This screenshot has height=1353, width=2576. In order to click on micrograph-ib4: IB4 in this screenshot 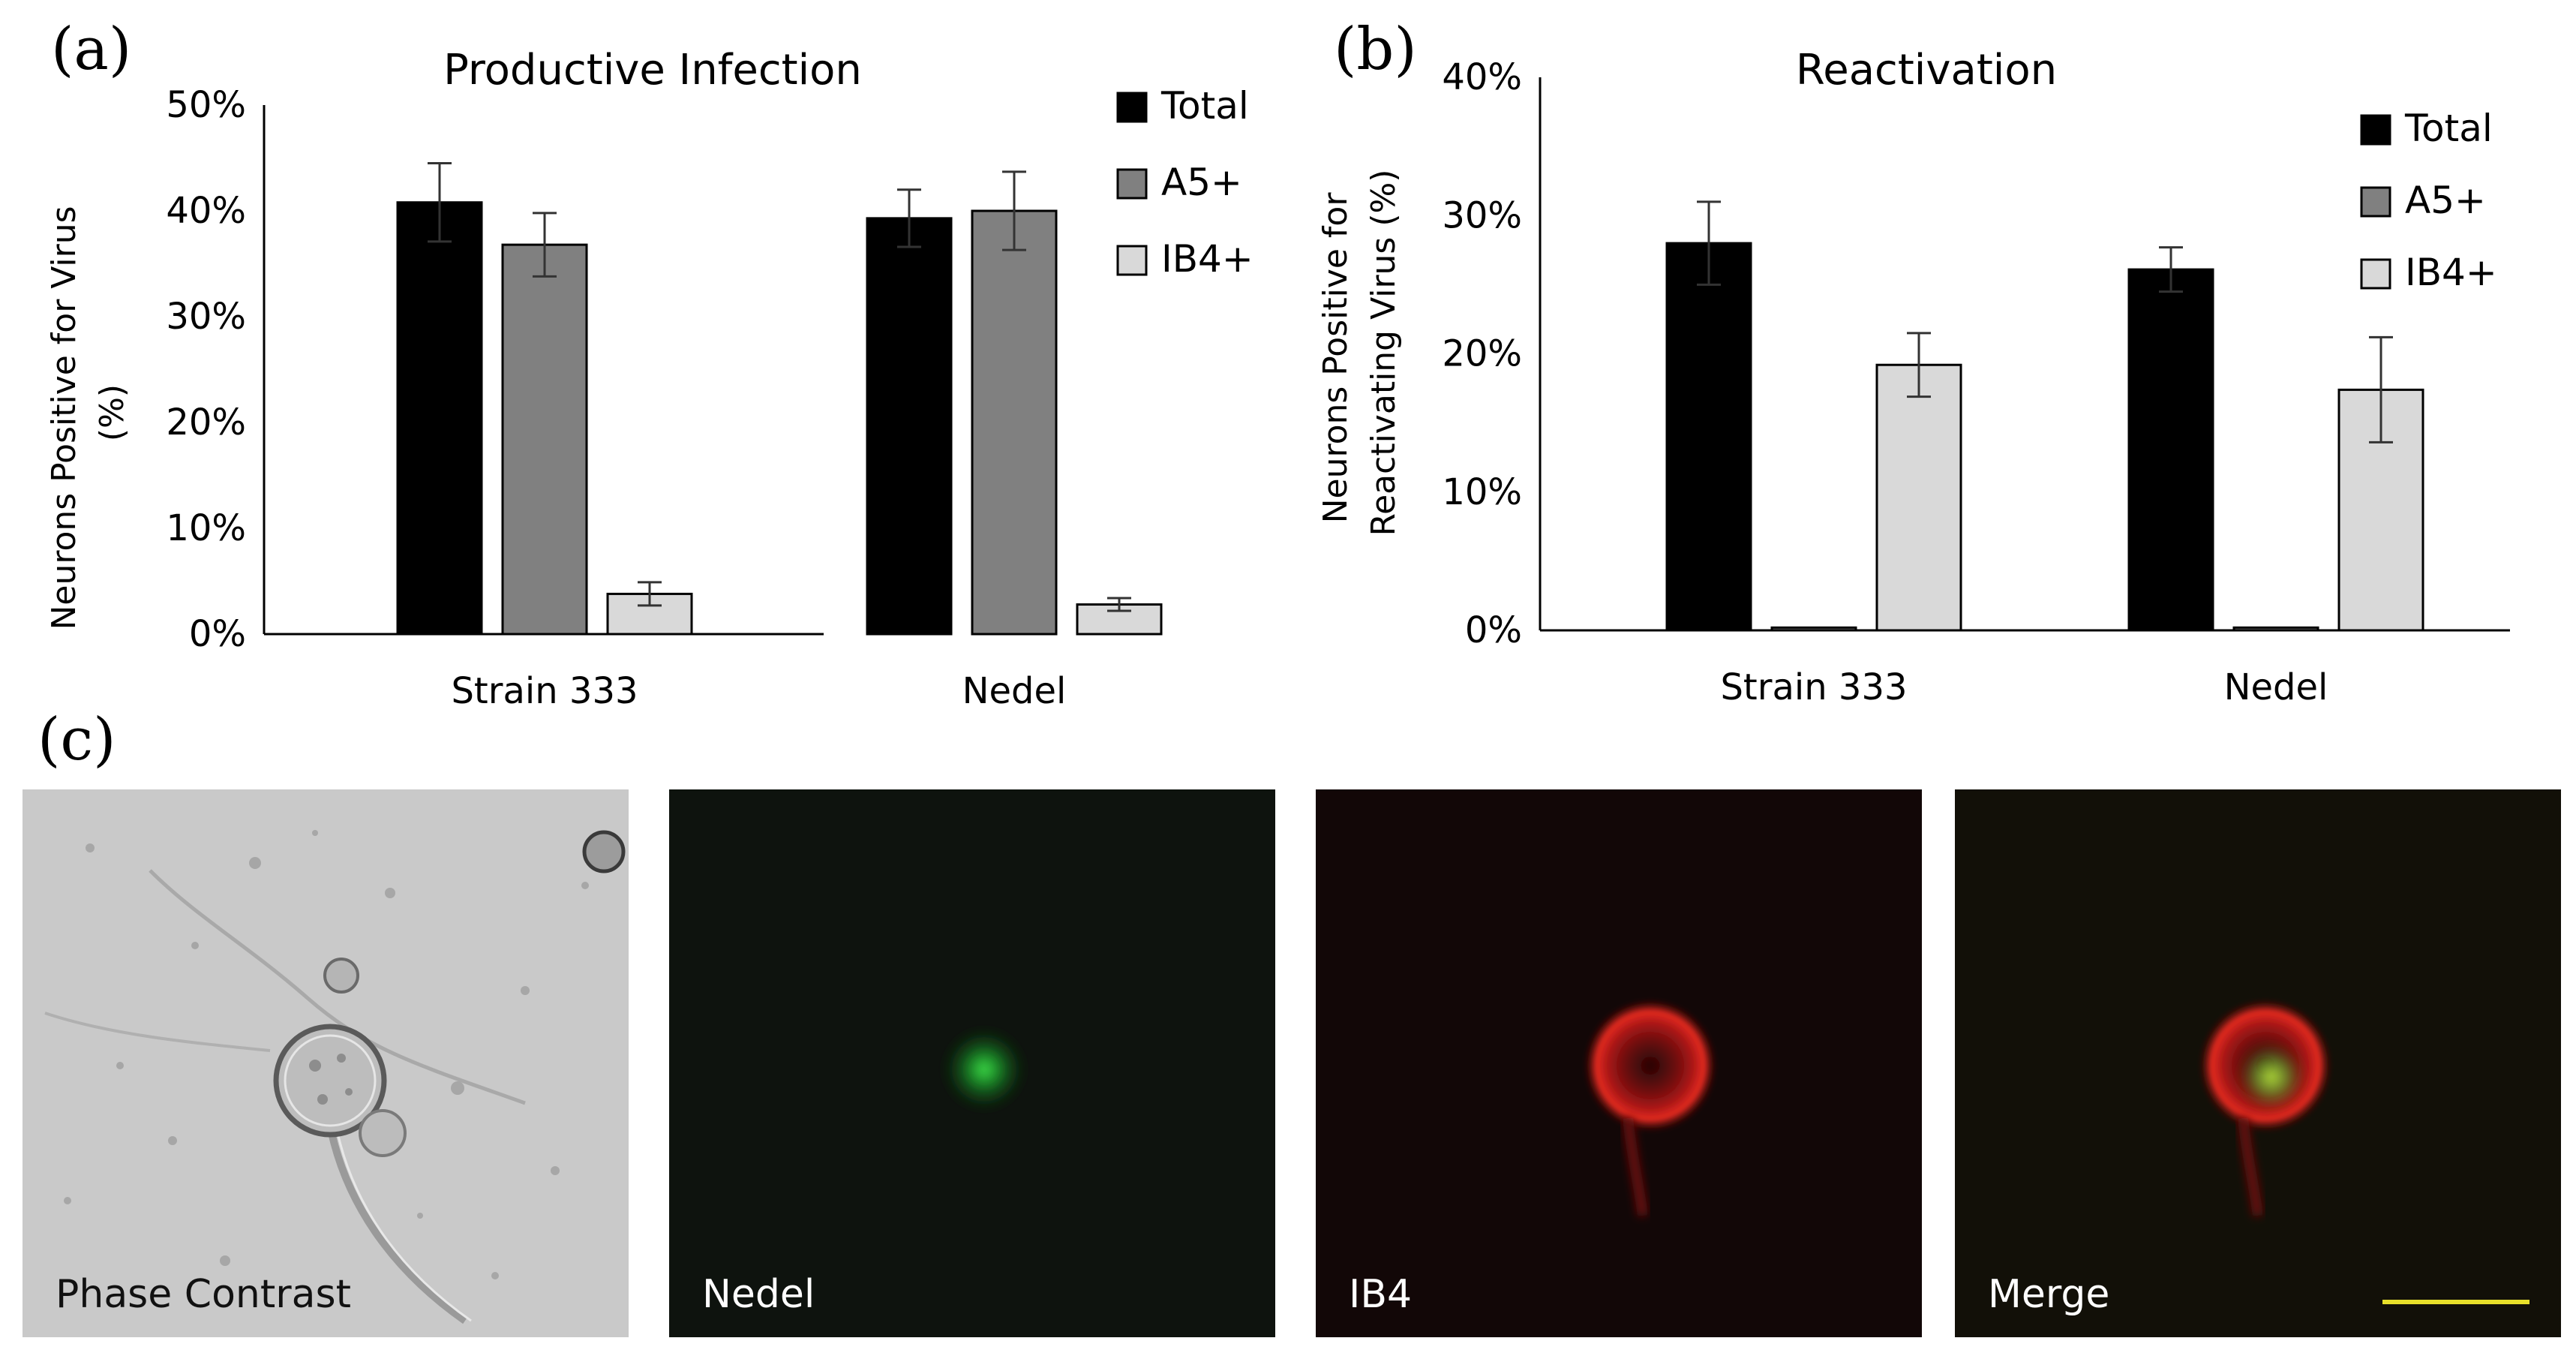, I will do `click(1619, 1063)`.